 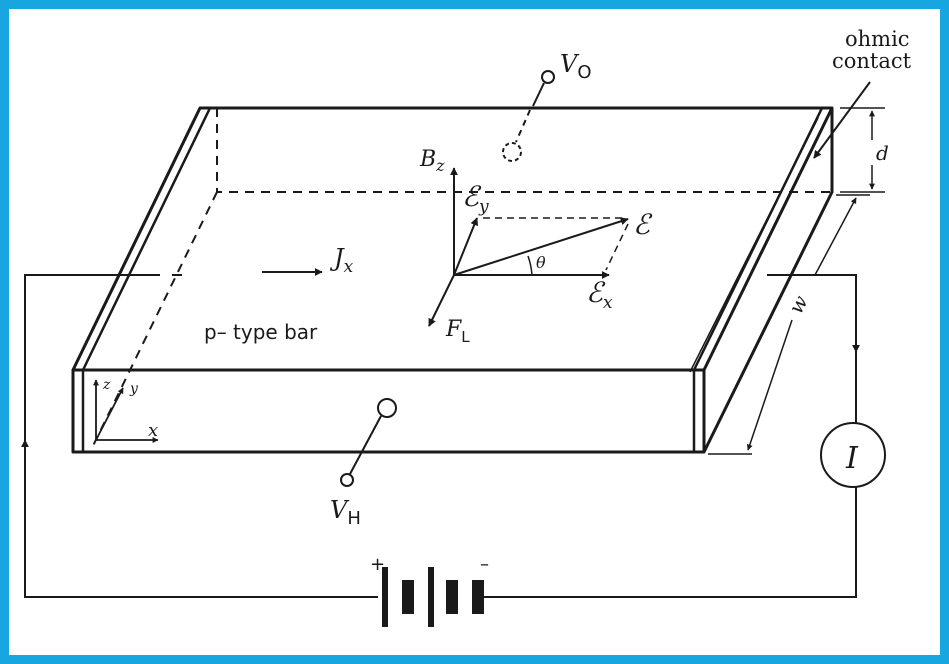 I want to click on p-type-bar-label: p– type bar, so click(x=261, y=332).